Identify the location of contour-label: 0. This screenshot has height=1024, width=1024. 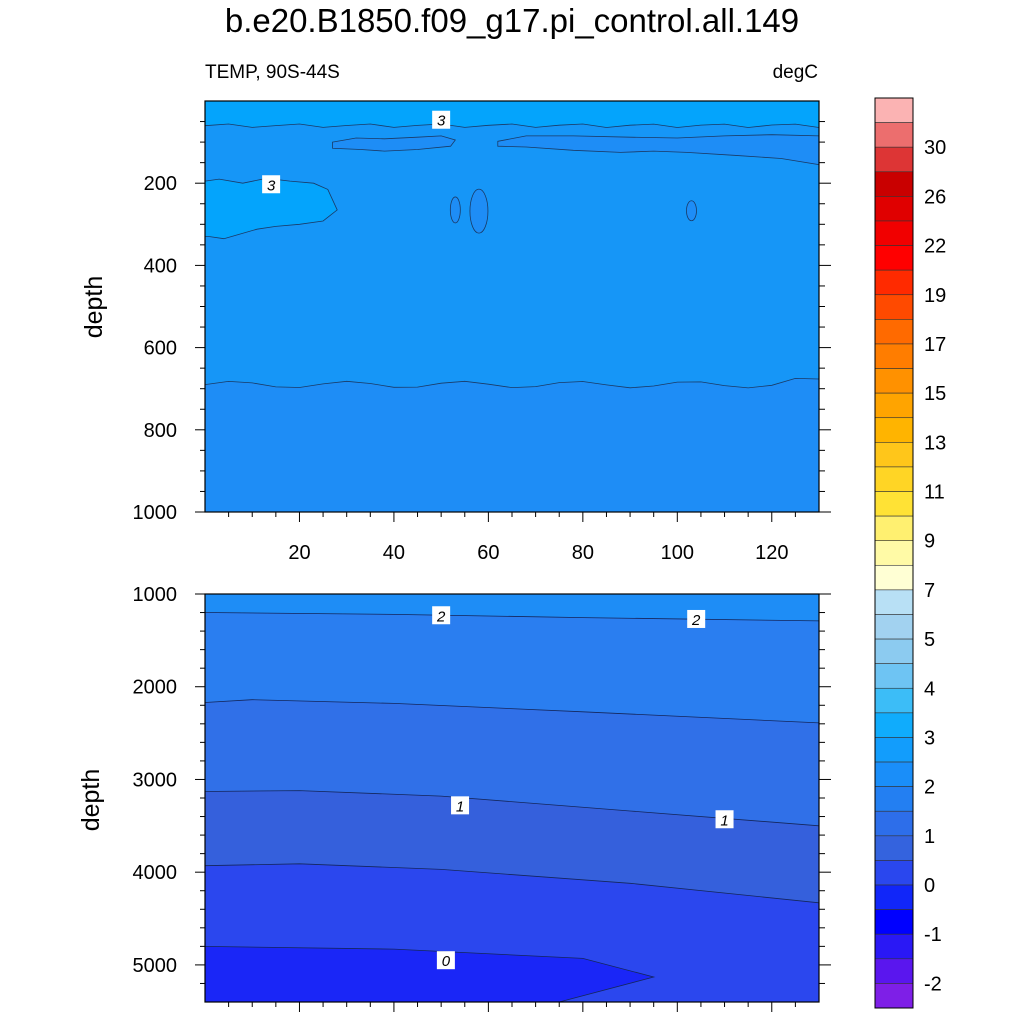
(446, 961).